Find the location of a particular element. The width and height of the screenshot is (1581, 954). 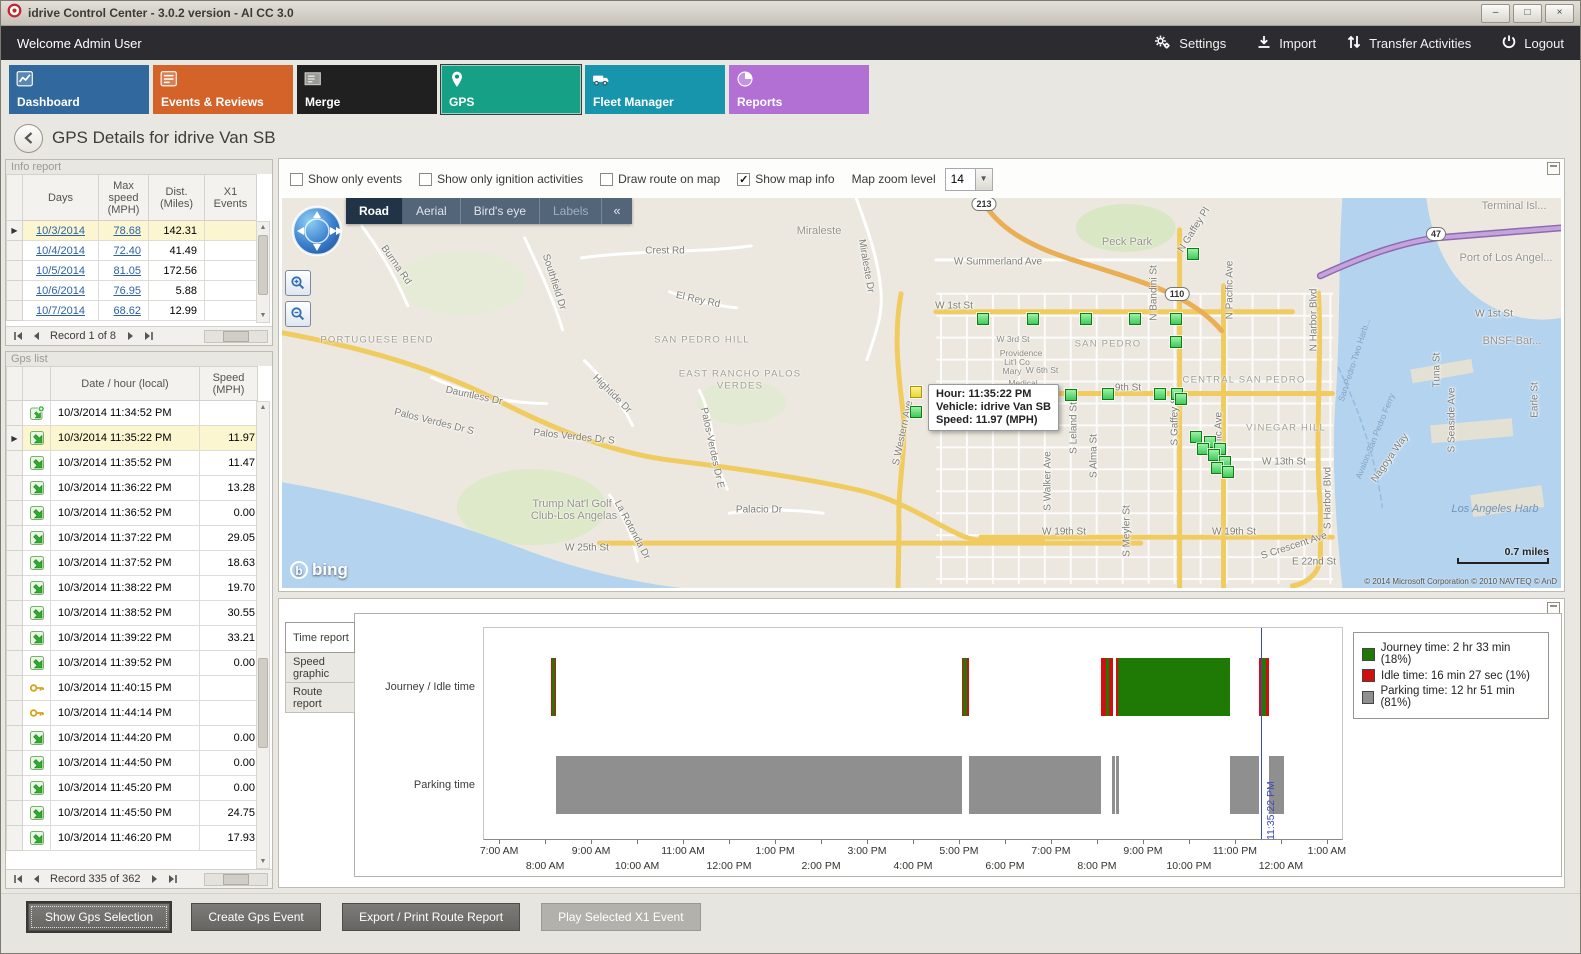

gps-row: 10/3/2014 11:38:22 PM 19.70 is located at coordinates (132, 588).